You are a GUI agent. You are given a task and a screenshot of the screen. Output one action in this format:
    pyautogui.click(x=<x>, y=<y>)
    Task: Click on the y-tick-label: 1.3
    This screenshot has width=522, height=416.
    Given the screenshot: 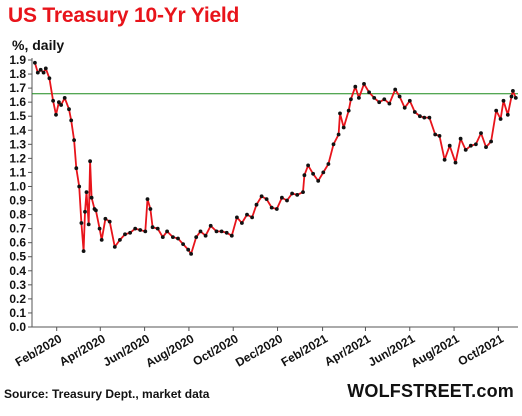 What is the action you would take?
    pyautogui.click(x=17, y=144)
    